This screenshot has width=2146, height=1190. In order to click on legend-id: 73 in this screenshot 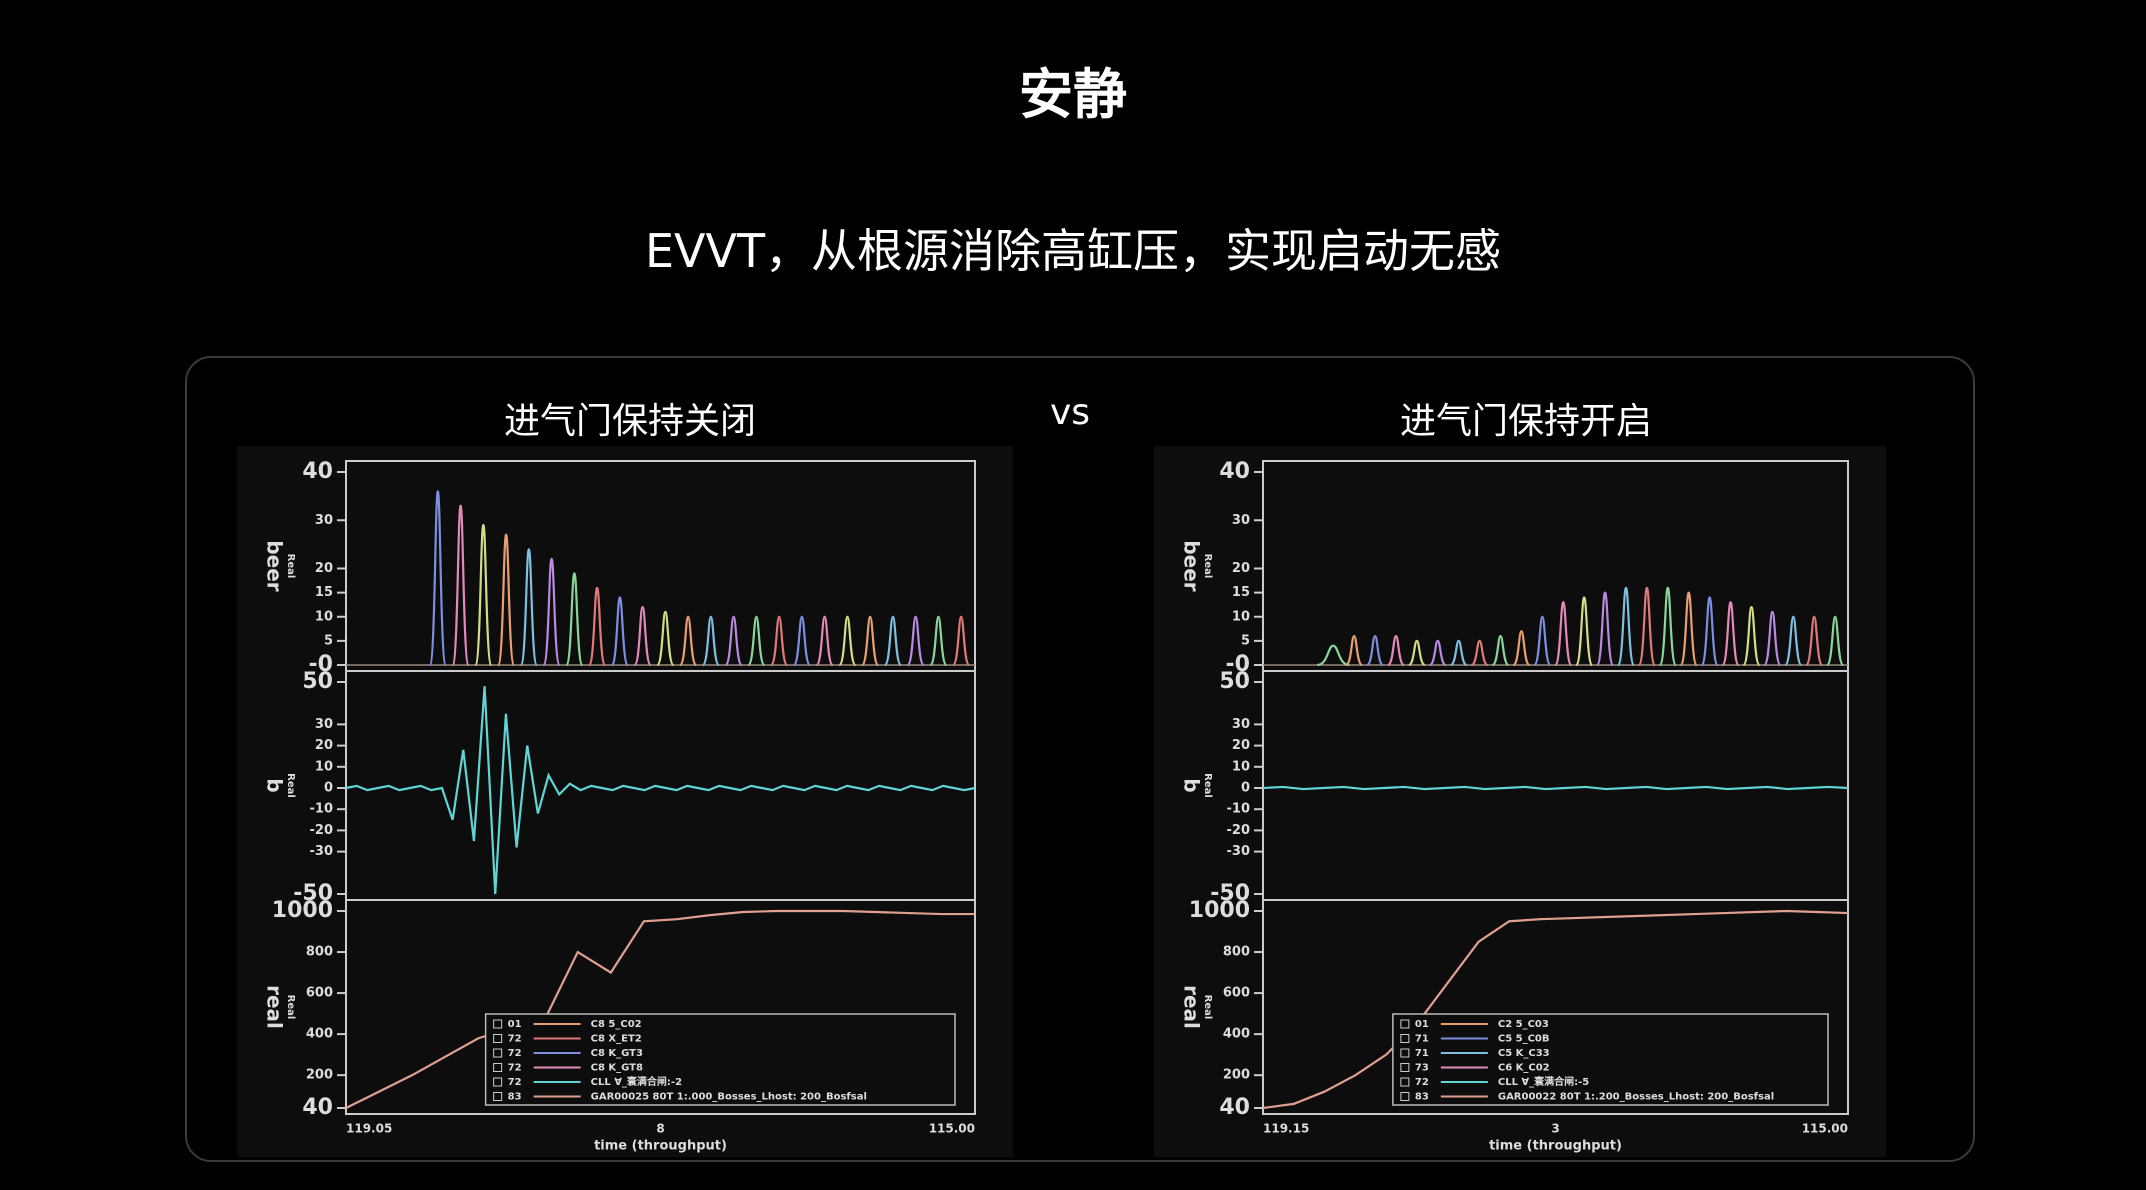, I will do `click(1422, 1068)`.